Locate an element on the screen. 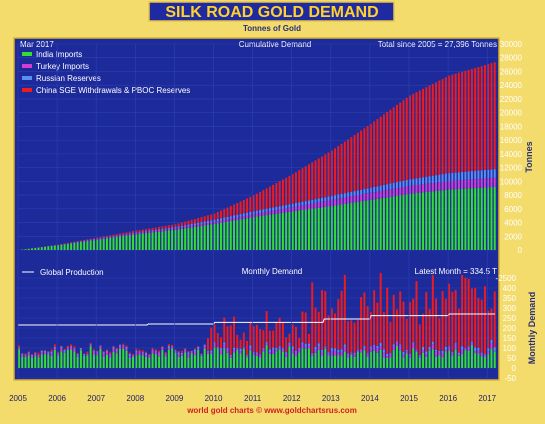 The width and height of the screenshot is (545, 424). bottom-y-tick-label: 100 is located at coordinates (510, 348).